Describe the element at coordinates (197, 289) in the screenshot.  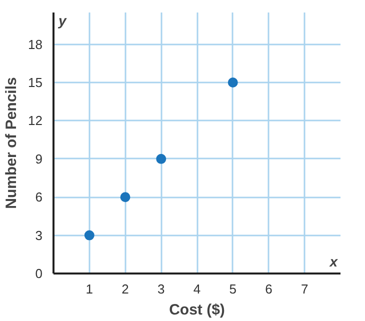
I see `x-tick-label: 4` at that location.